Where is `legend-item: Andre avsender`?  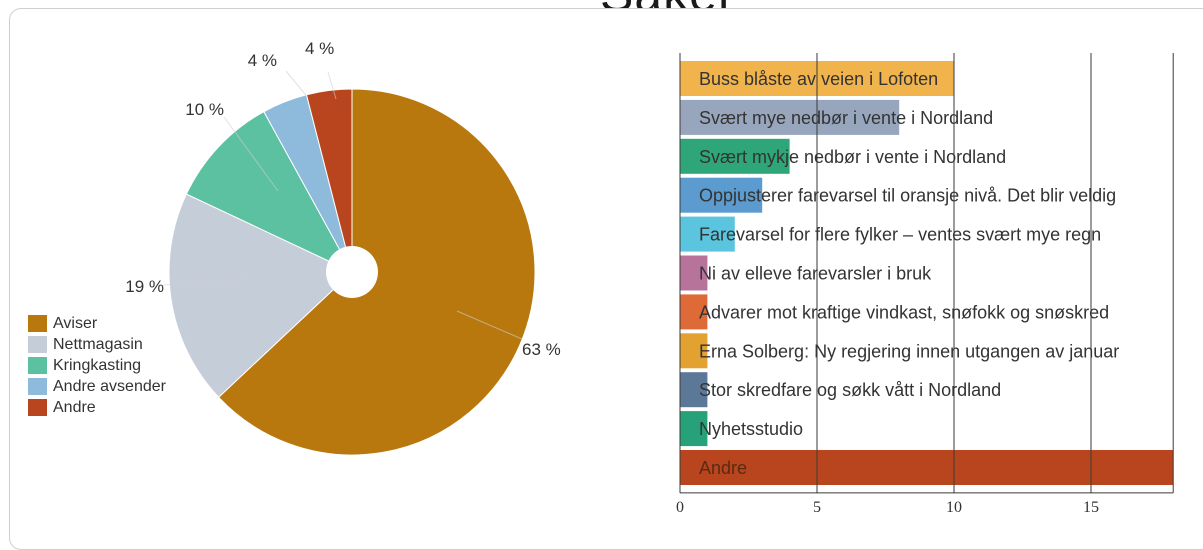 legend-item: Andre avsender is located at coordinates (97, 386).